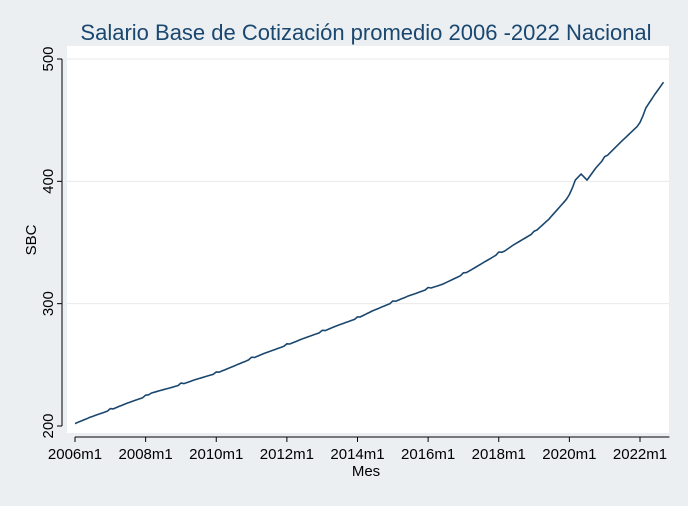  I want to click on y-tick-label: 500, so click(48, 58).